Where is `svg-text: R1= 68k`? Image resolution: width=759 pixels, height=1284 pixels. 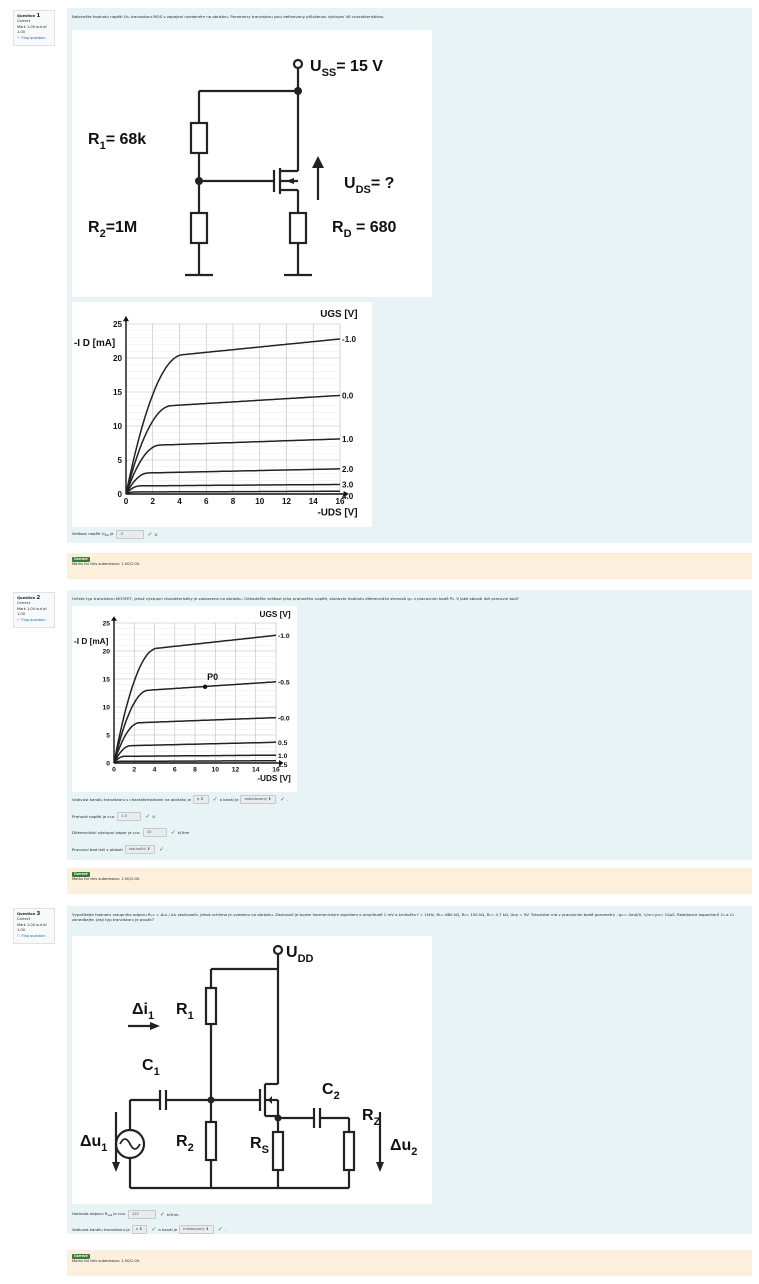
svg-text: R1= 68k is located at coordinates (117, 141).